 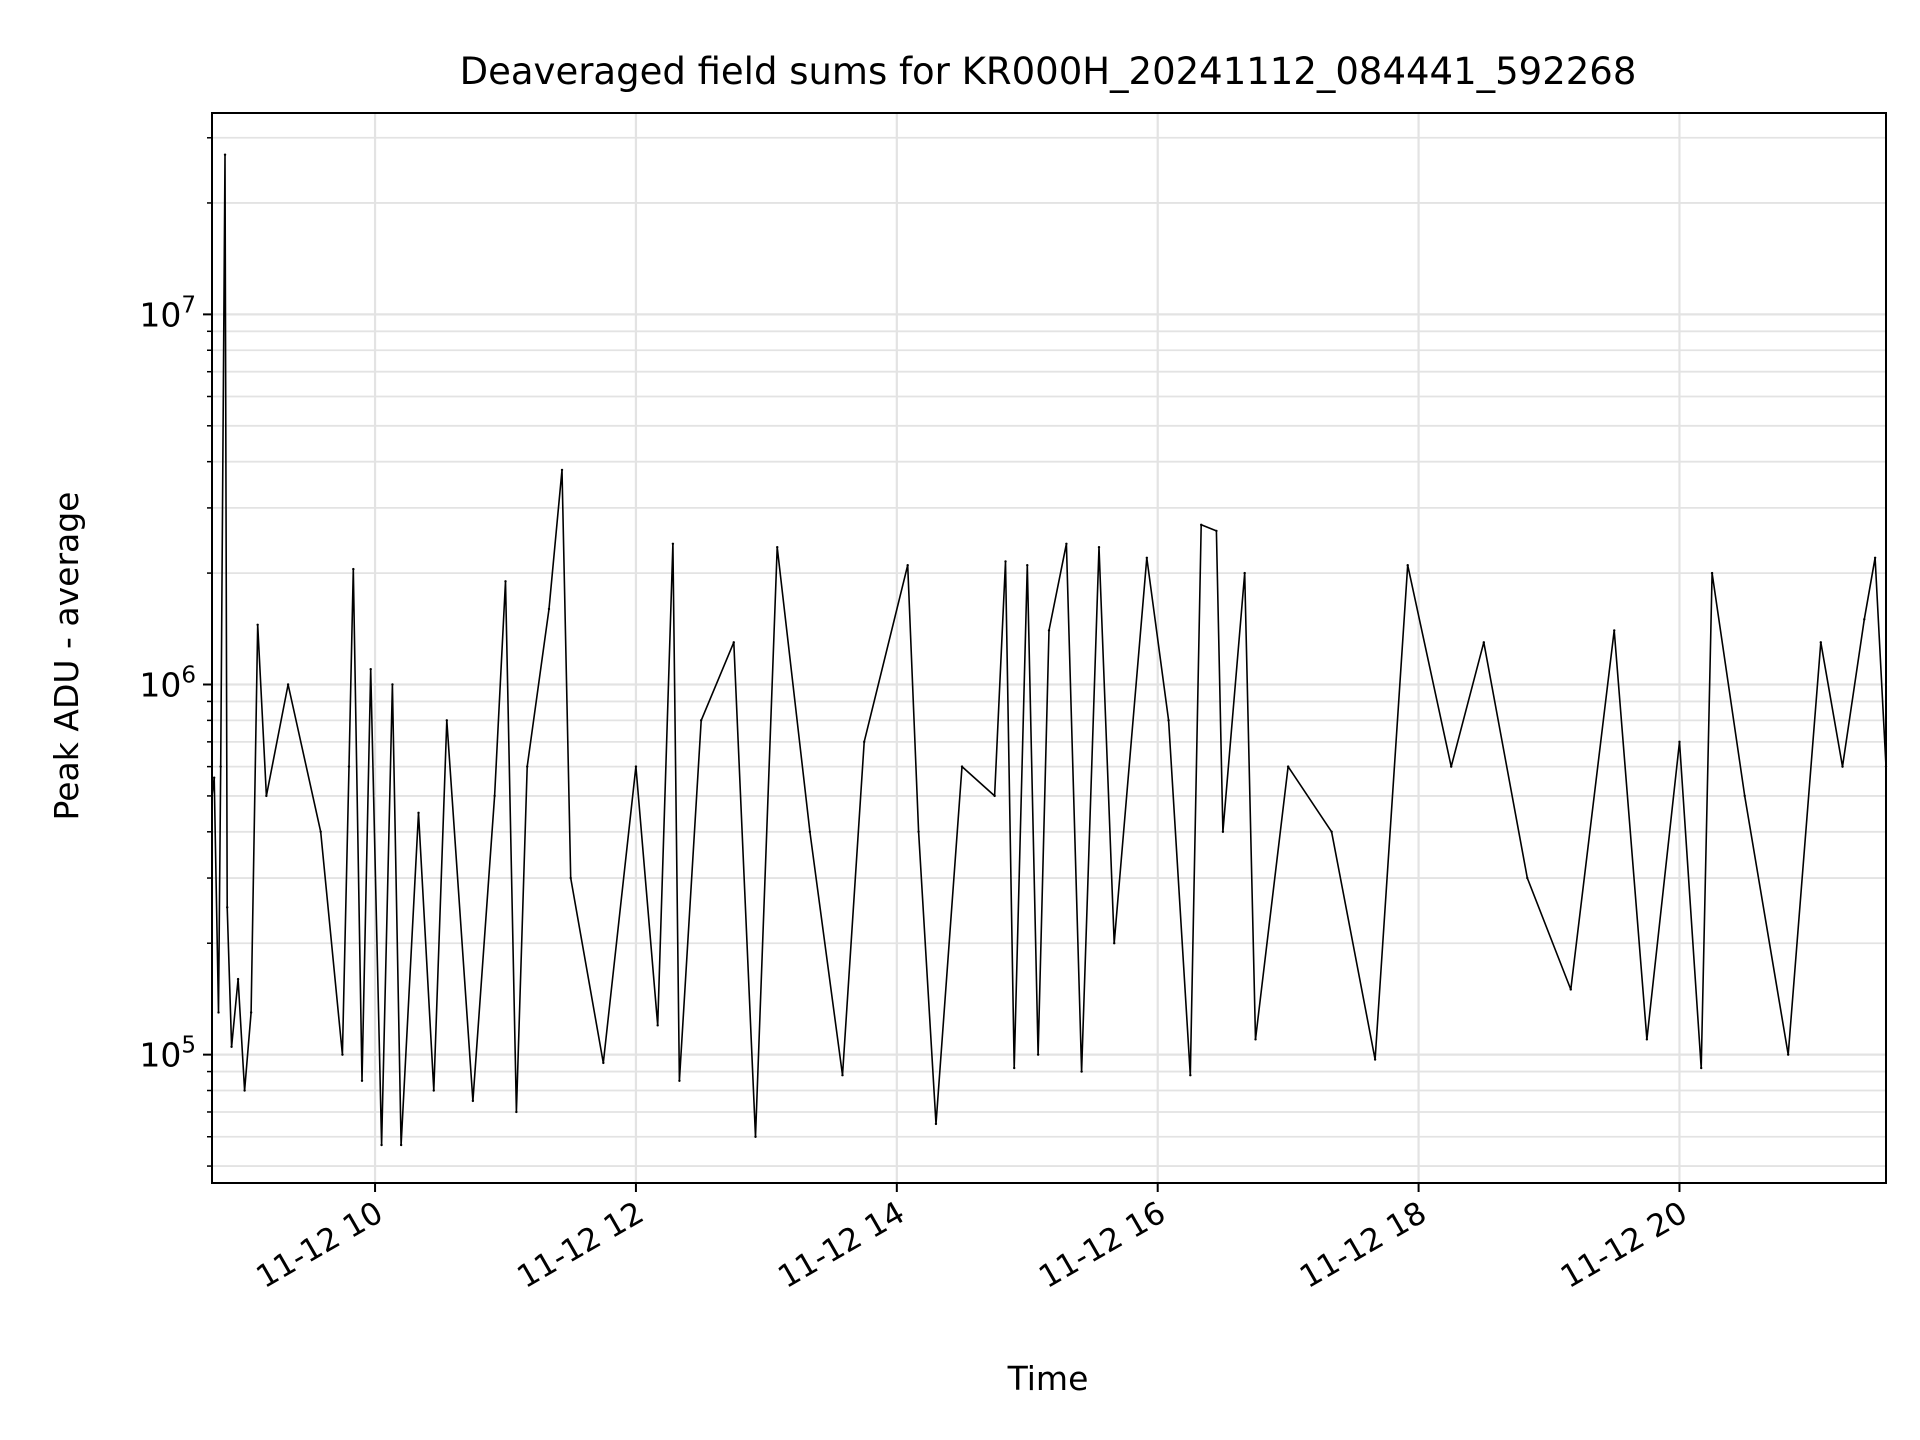 What do you see at coordinates (1048, 1378) in the screenshot?
I see `x-axis-label: Time` at bounding box center [1048, 1378].